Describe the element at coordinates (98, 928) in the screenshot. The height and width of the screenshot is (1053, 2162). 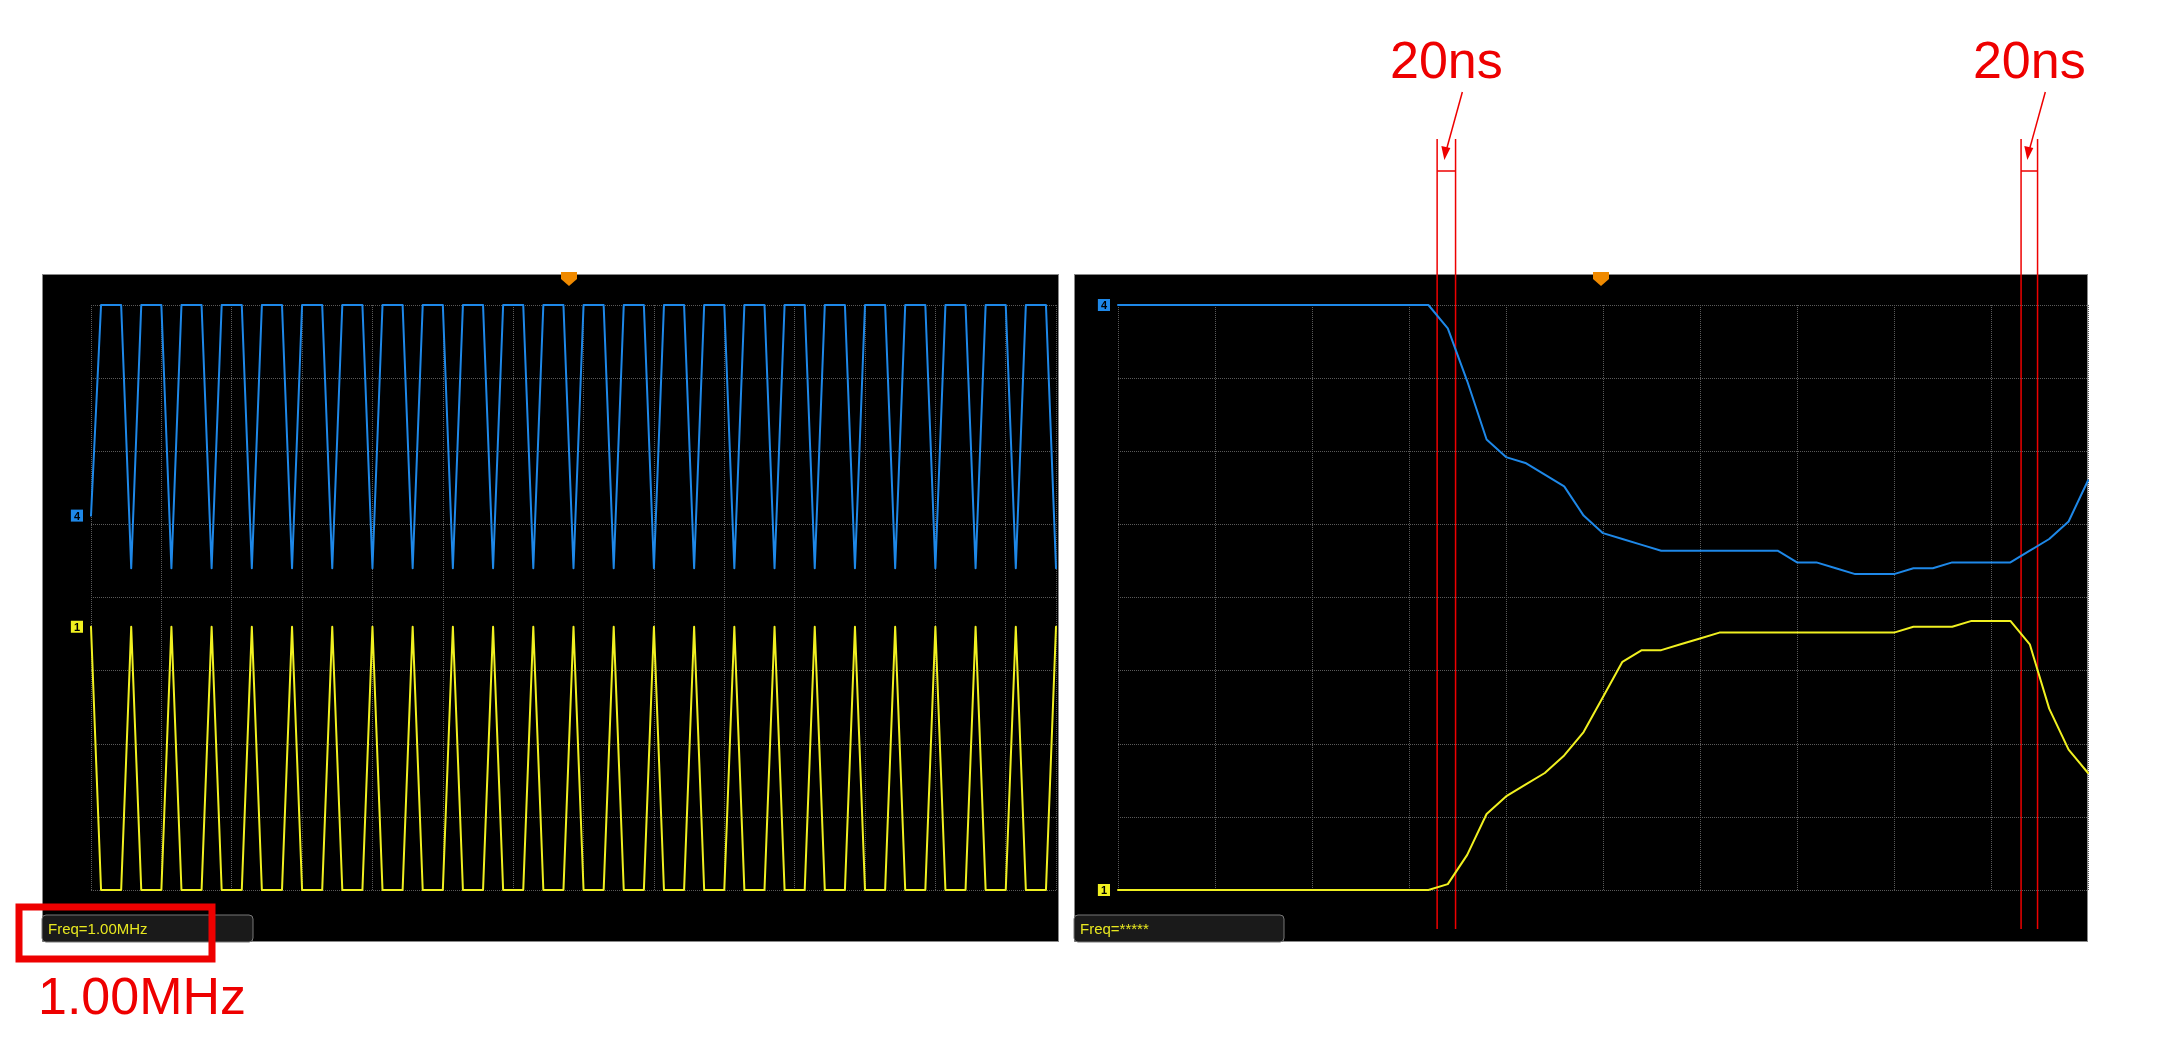
I see `text: Freq=1.00MHz` at that location.